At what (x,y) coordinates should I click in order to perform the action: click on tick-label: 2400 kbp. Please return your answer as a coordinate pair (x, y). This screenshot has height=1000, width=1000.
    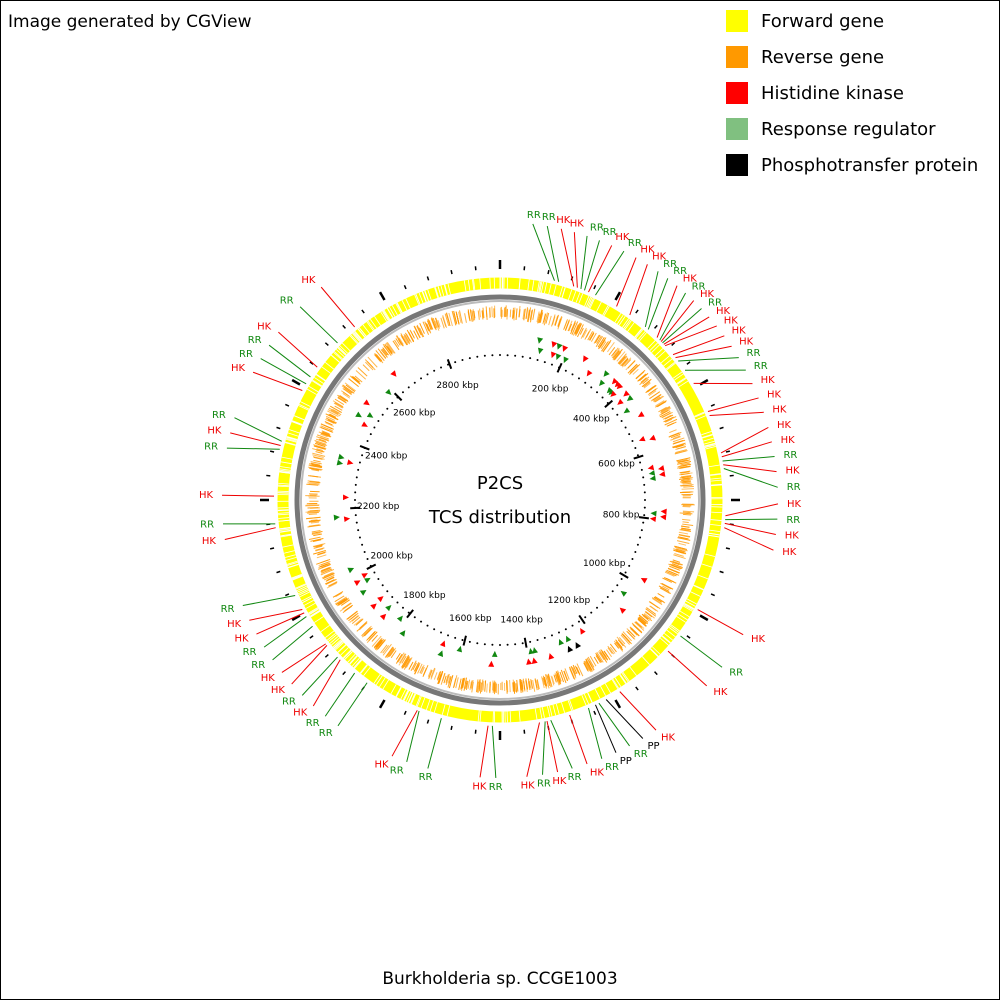
    Looking at the image, I should click on (386, 457).